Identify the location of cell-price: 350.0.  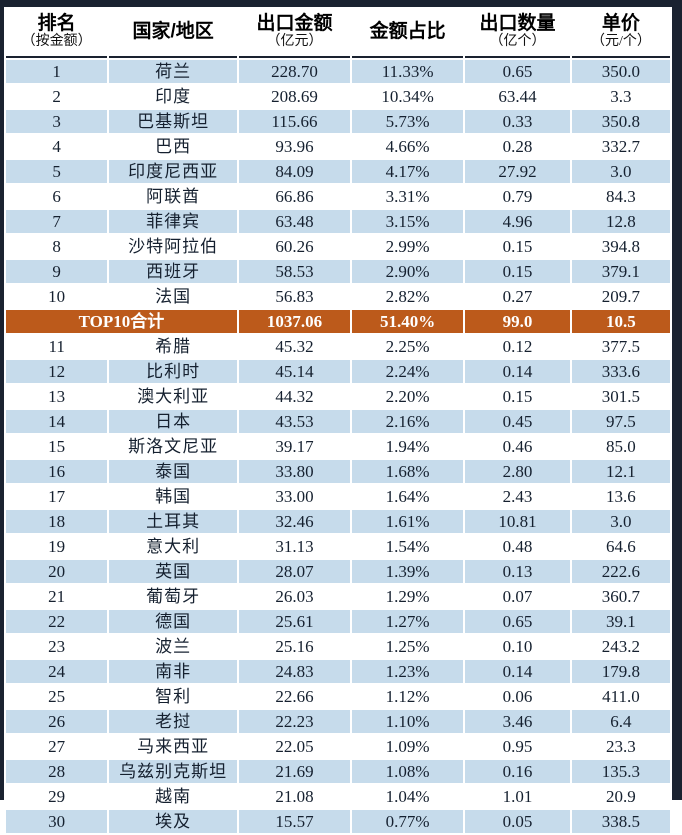
(620, 71).